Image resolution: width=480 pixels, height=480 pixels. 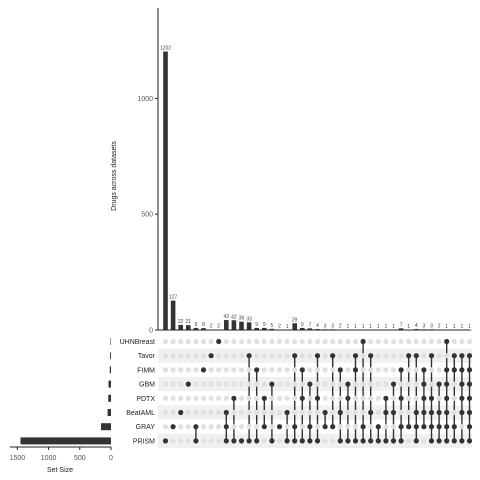 I want to click on y-axis-title: Drugs across datasets, so click(x=114, y=176).